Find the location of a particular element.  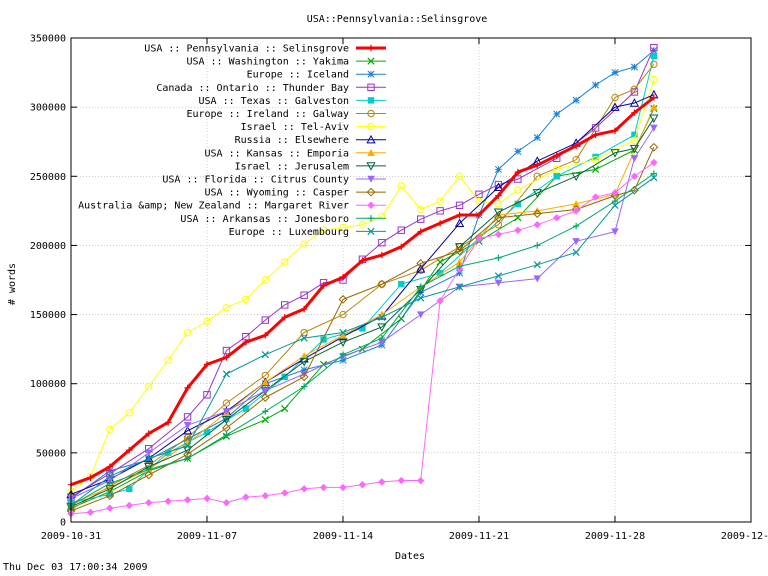

legend-label: Israel :: Jerusalem is located at coordinates (292, 166).